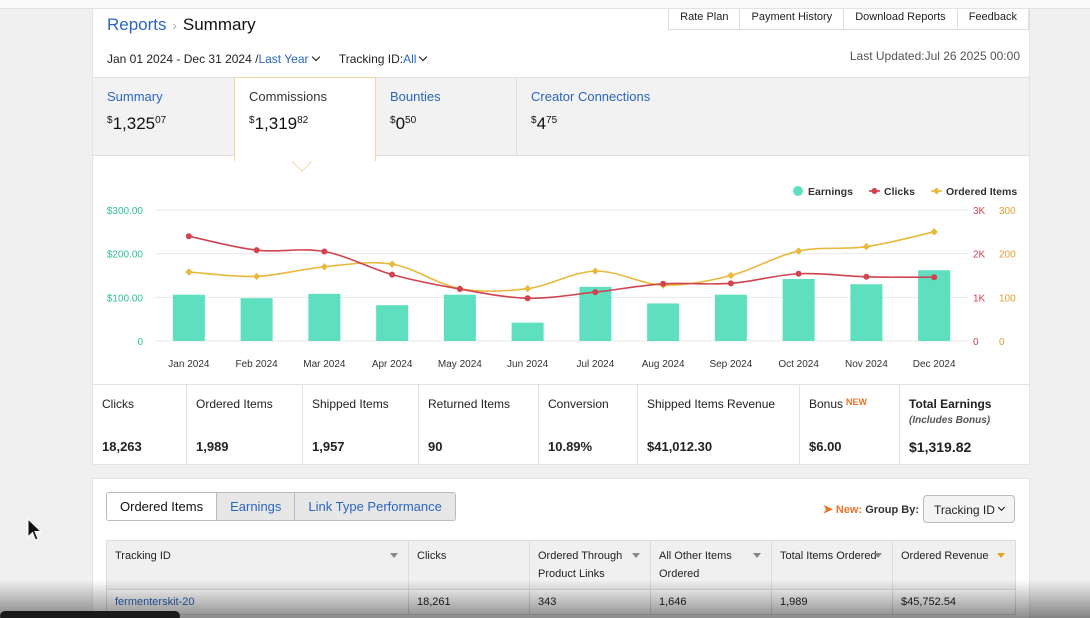 The image size is (1090, 618). I want to click on col-label: Ordered Through Product Links, so click(580, 565).